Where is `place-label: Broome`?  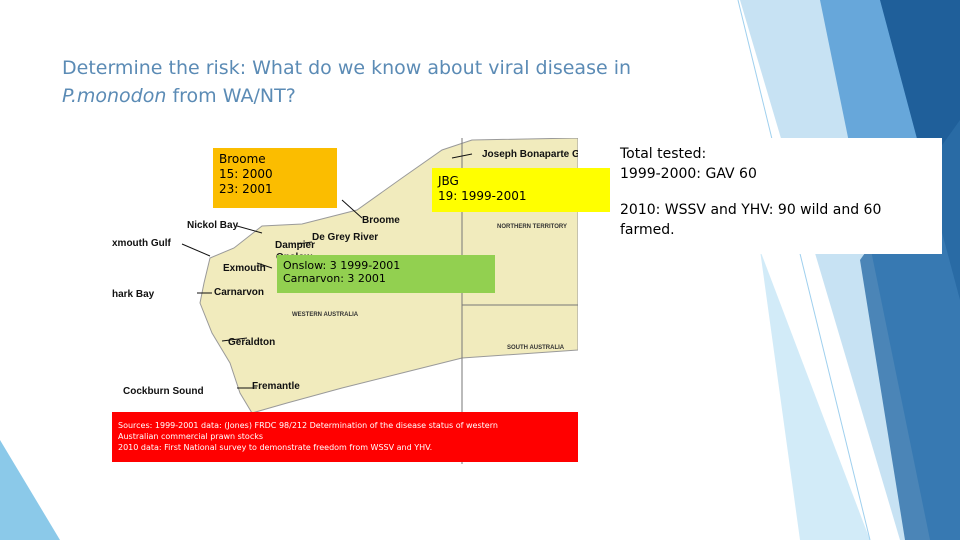
place-label: Broome is located at coordinates (381, 220).